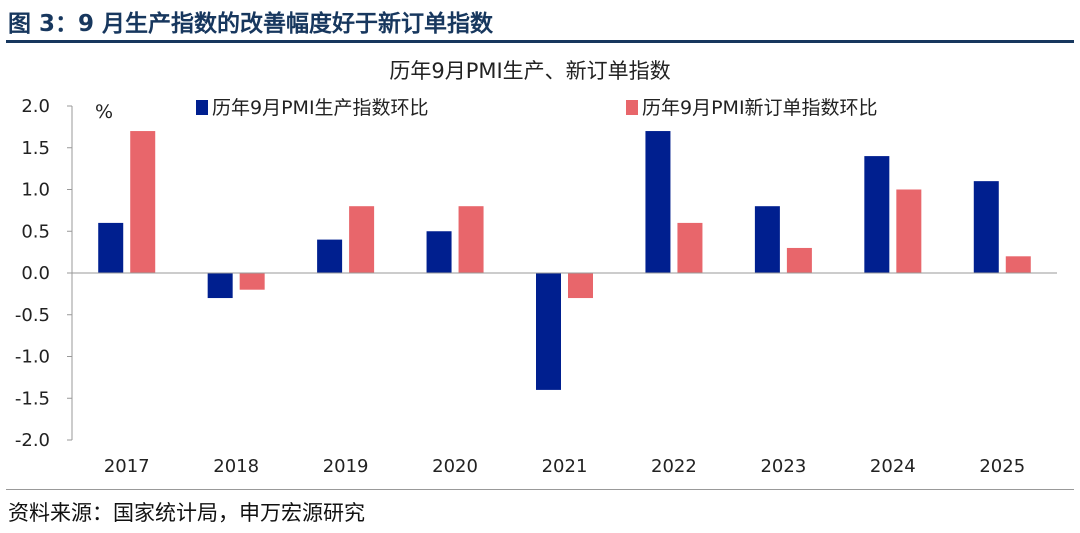 This screenshot has height=533, width=1080. What do you see at coordinates (1018, 264) in the screenshot?
I see `bar-new-orders-2025` at bounding box center [1018, 264].